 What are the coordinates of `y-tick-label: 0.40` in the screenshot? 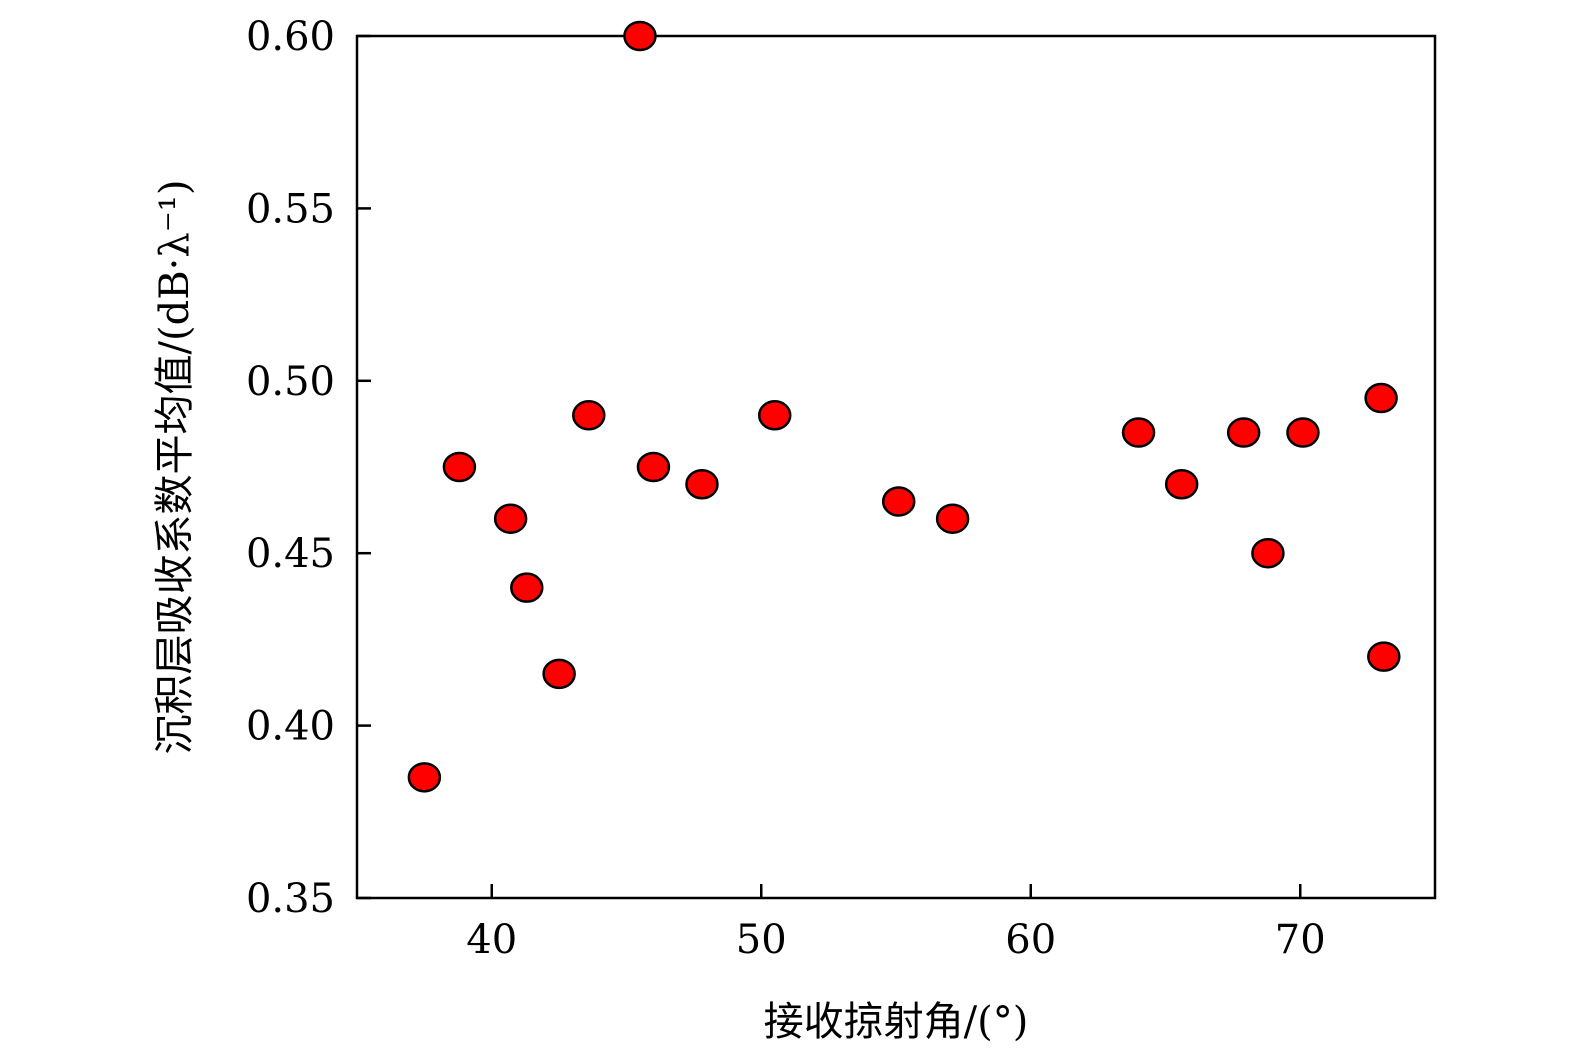 It's located at (290, 727).